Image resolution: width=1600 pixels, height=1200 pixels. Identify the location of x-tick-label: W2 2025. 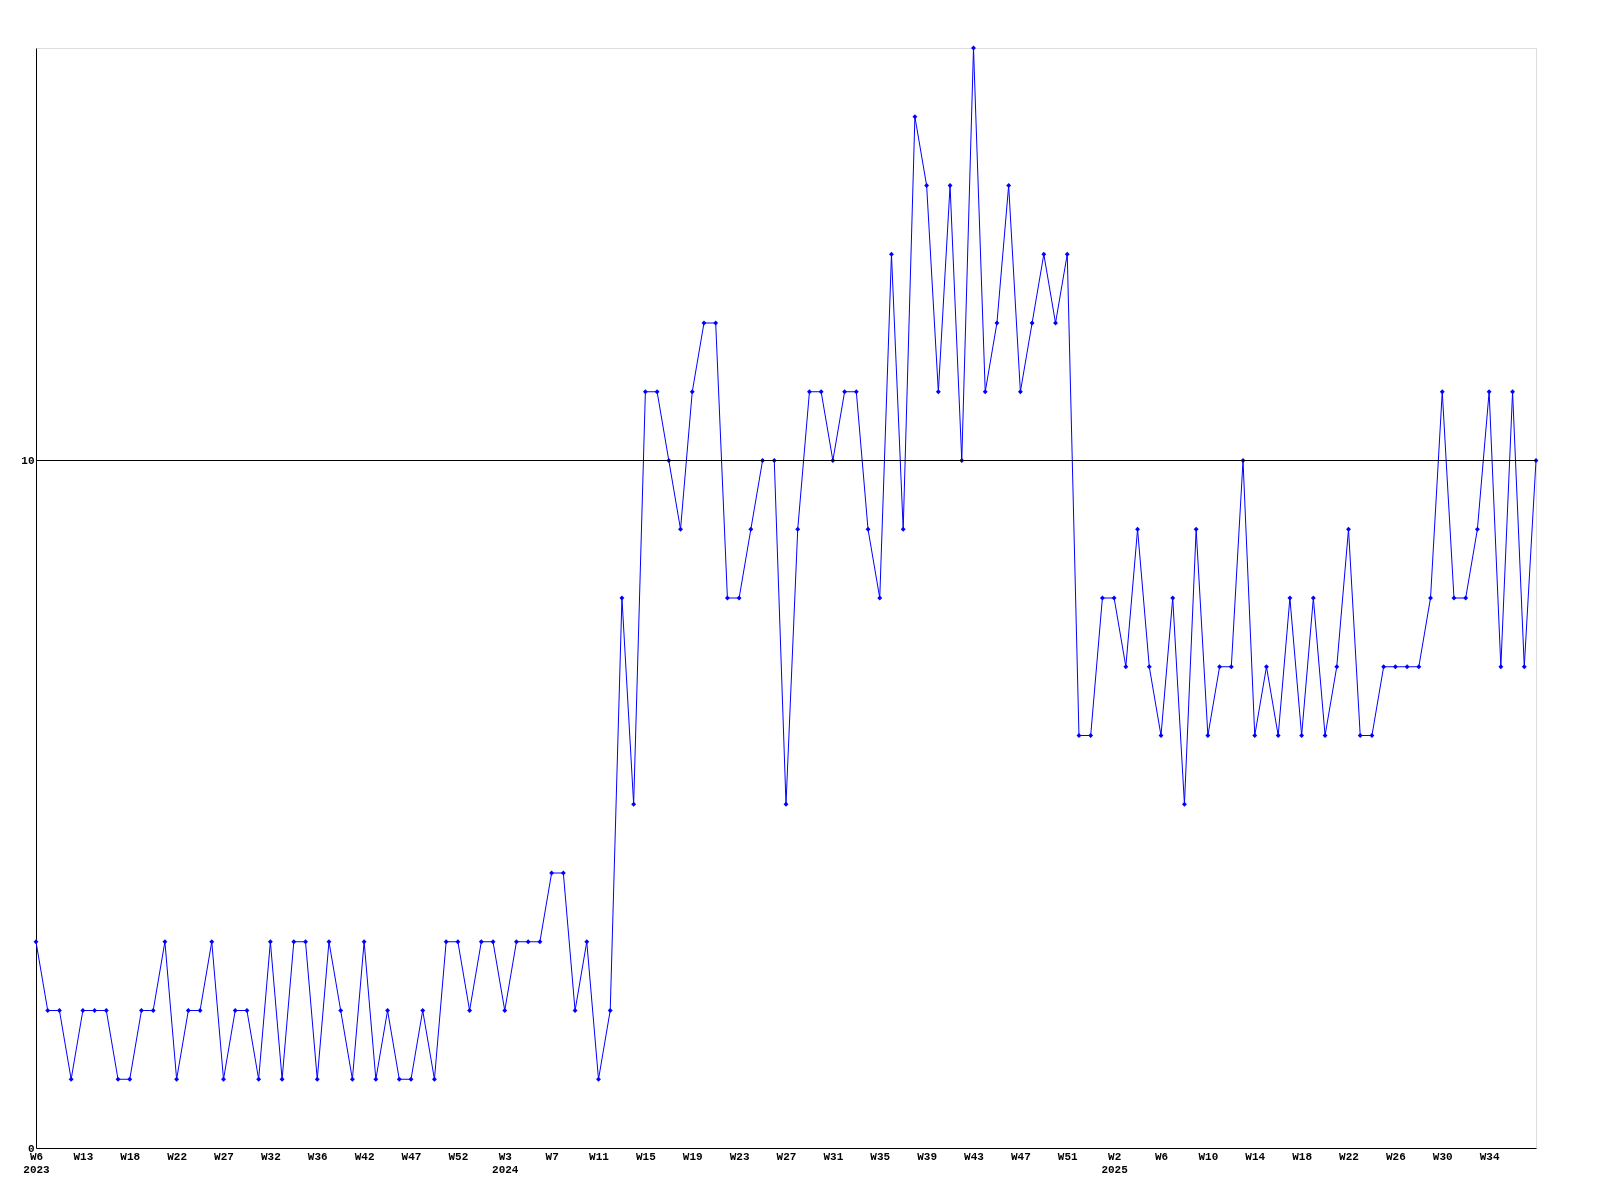
(1115, 1163).